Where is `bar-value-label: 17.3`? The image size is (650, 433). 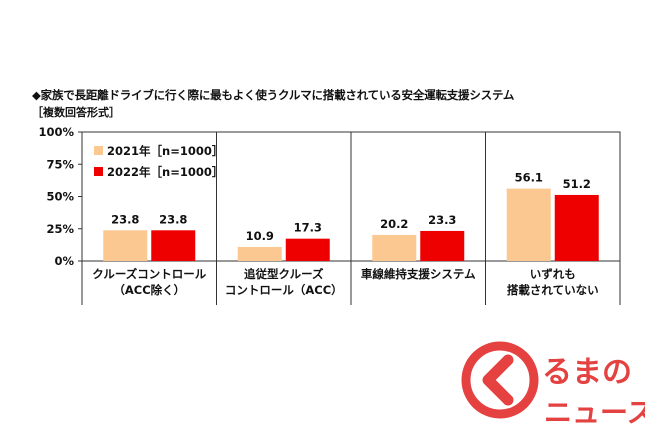 bar-value-label: 17.3 is located at coordinates (308, 228).